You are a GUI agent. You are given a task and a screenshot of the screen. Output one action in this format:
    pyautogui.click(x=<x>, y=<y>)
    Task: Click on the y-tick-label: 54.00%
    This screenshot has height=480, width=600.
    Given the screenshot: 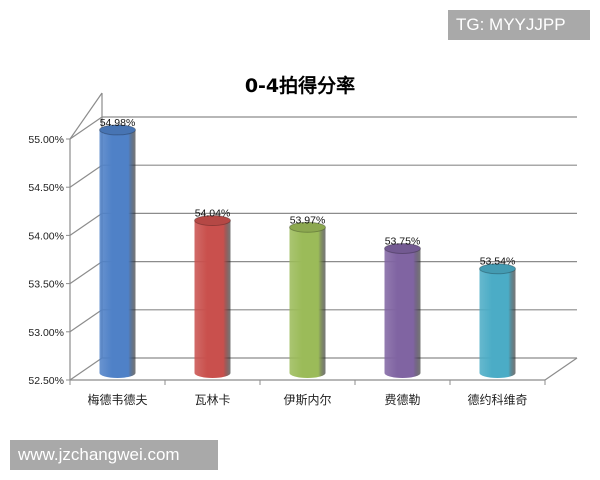 What is the action you would take?
    pyautogui.click(x=46, y=236)
    